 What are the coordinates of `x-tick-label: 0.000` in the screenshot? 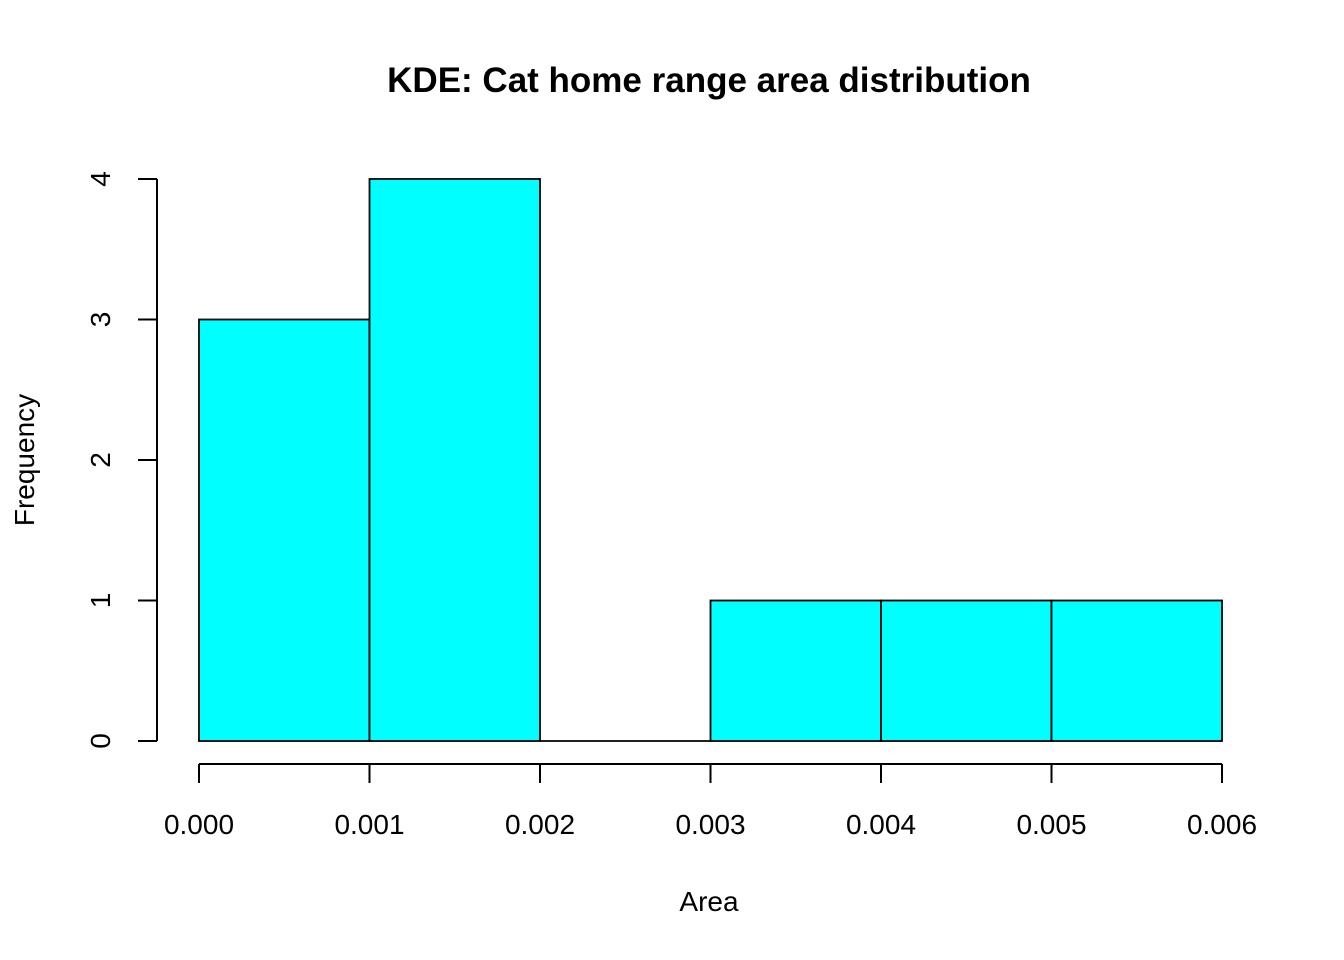 It's located at (199, 824).